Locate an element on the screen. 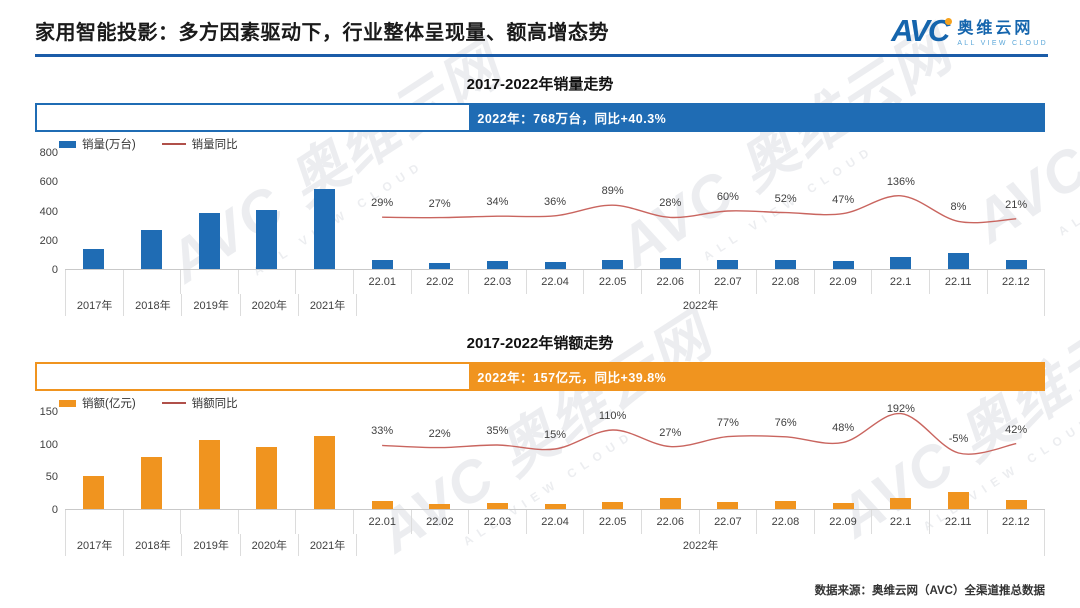  legend-label: 销额同比 is located at coordinates (214, 404).